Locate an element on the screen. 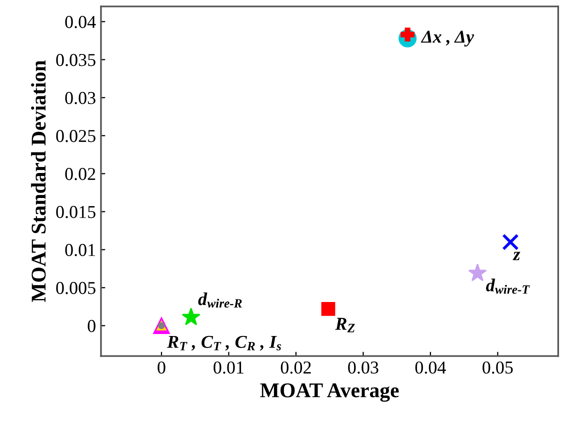  annotation: d$_{wire‐R}$ is located at coordinates (220, 300).